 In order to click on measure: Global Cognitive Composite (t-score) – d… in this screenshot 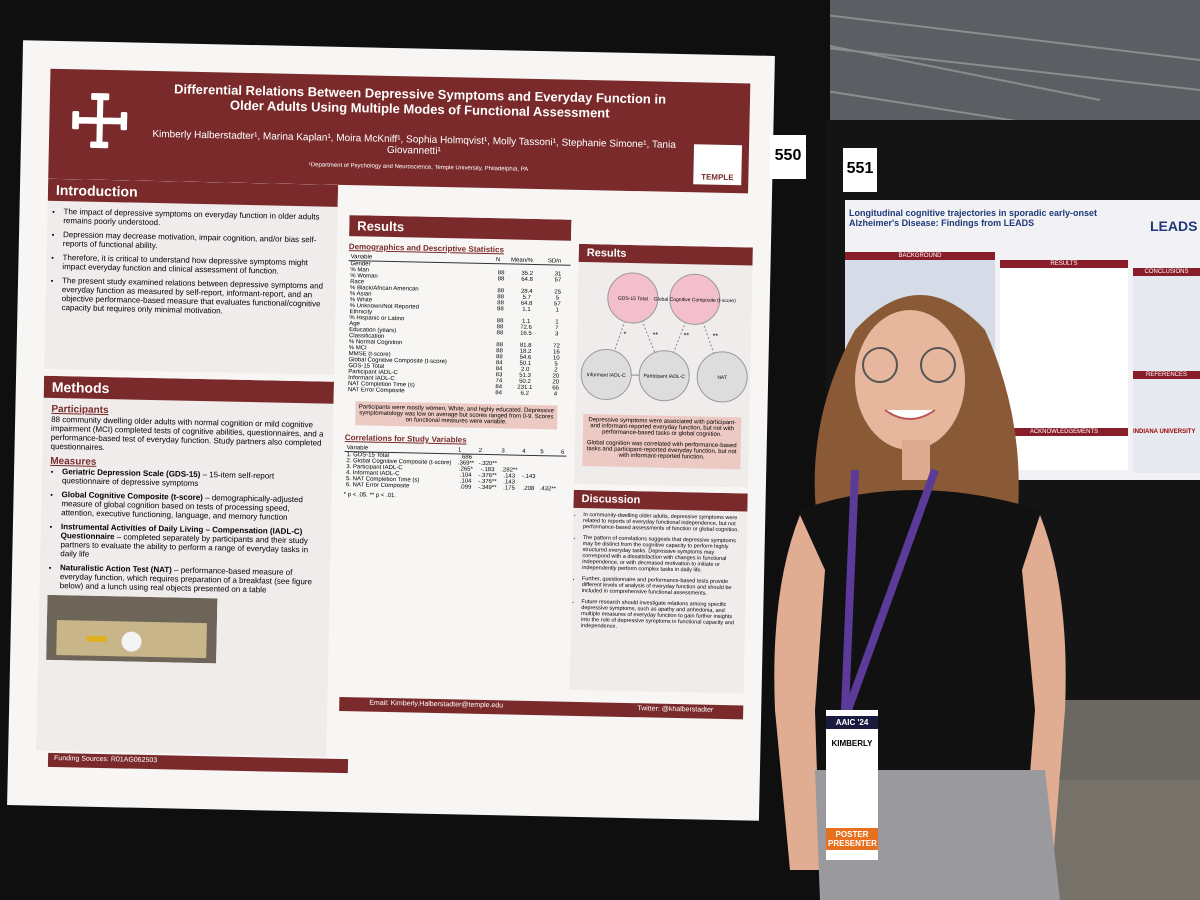, I will do `click(192, 506)`.